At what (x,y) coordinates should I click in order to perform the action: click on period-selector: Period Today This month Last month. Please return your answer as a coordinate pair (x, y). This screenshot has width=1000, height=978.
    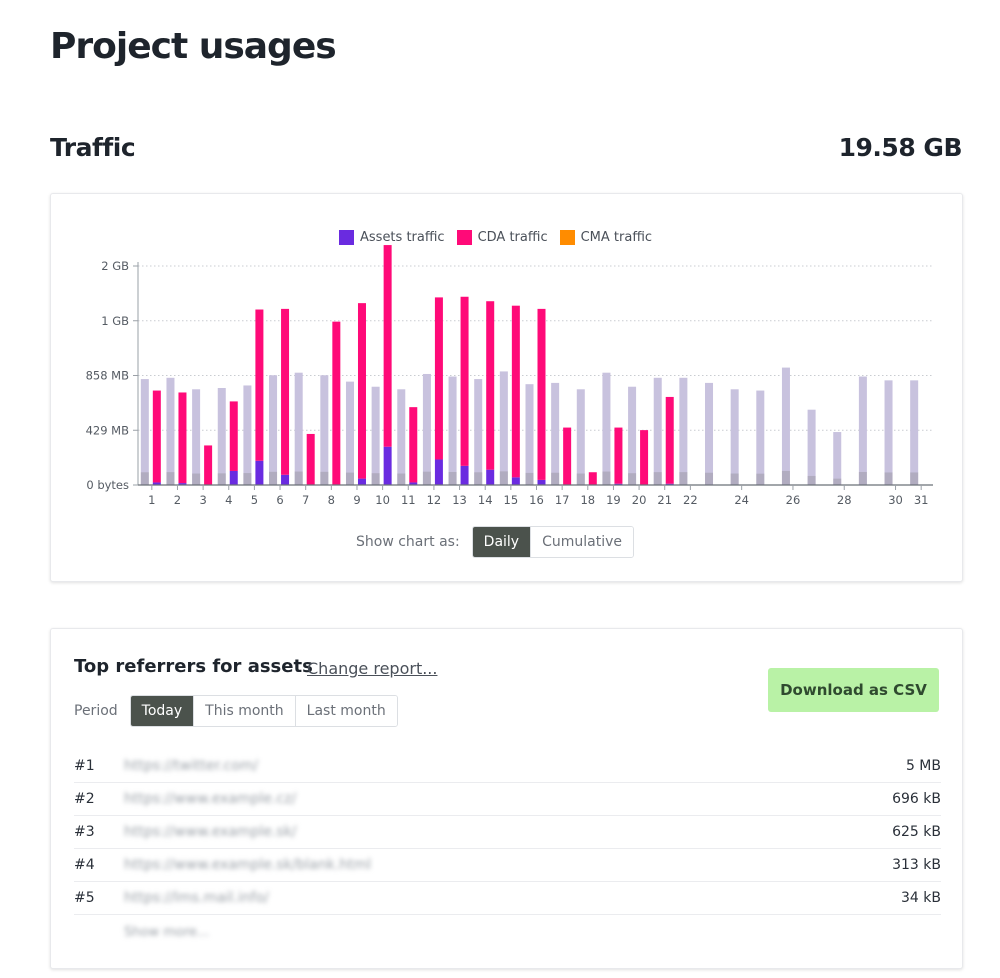
    Looking at the image, I should click on (236, 711).